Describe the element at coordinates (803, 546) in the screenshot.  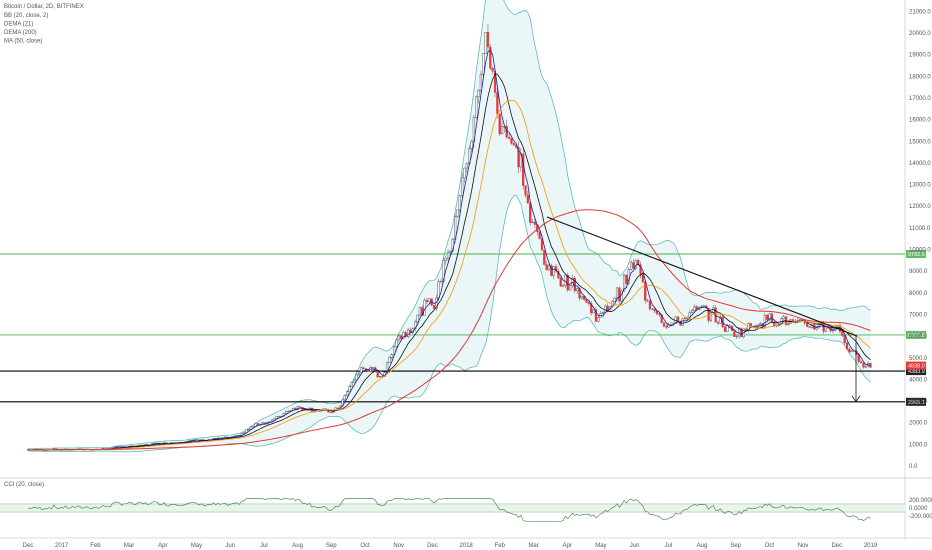
I see `x-tick-label: Nov` at that location.